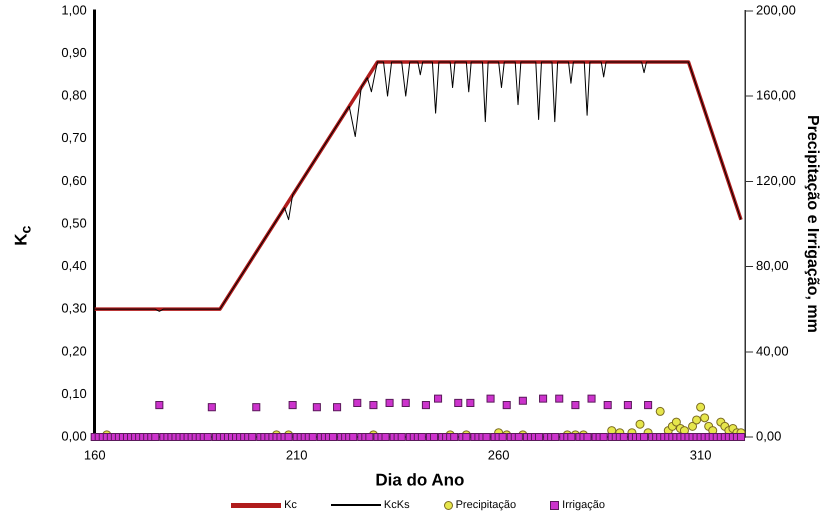  Describe the element at coordinates (74, 138) in the screenshot. I see `y-tick-label: 0,70` at that location.